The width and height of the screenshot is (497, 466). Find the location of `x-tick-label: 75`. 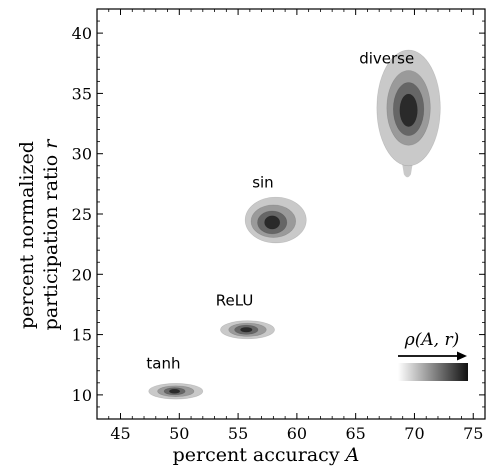

x-tick-label: 75 is located at coordinates (473, 433).